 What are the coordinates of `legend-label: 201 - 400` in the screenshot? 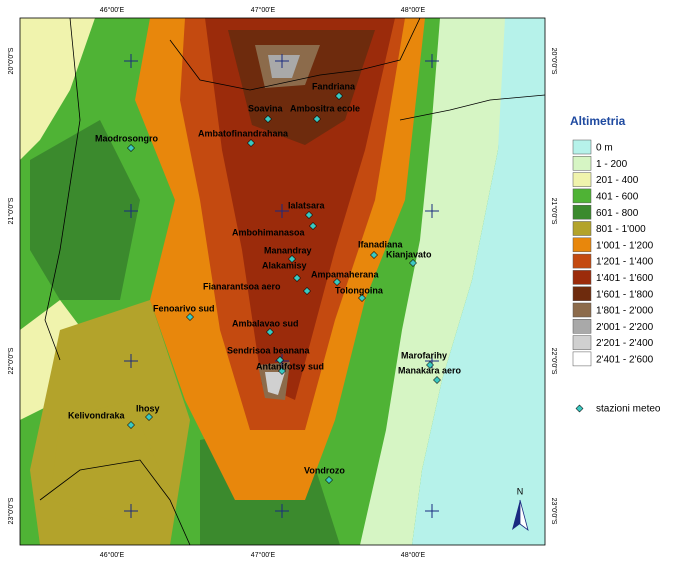 It's located at (617, 180).